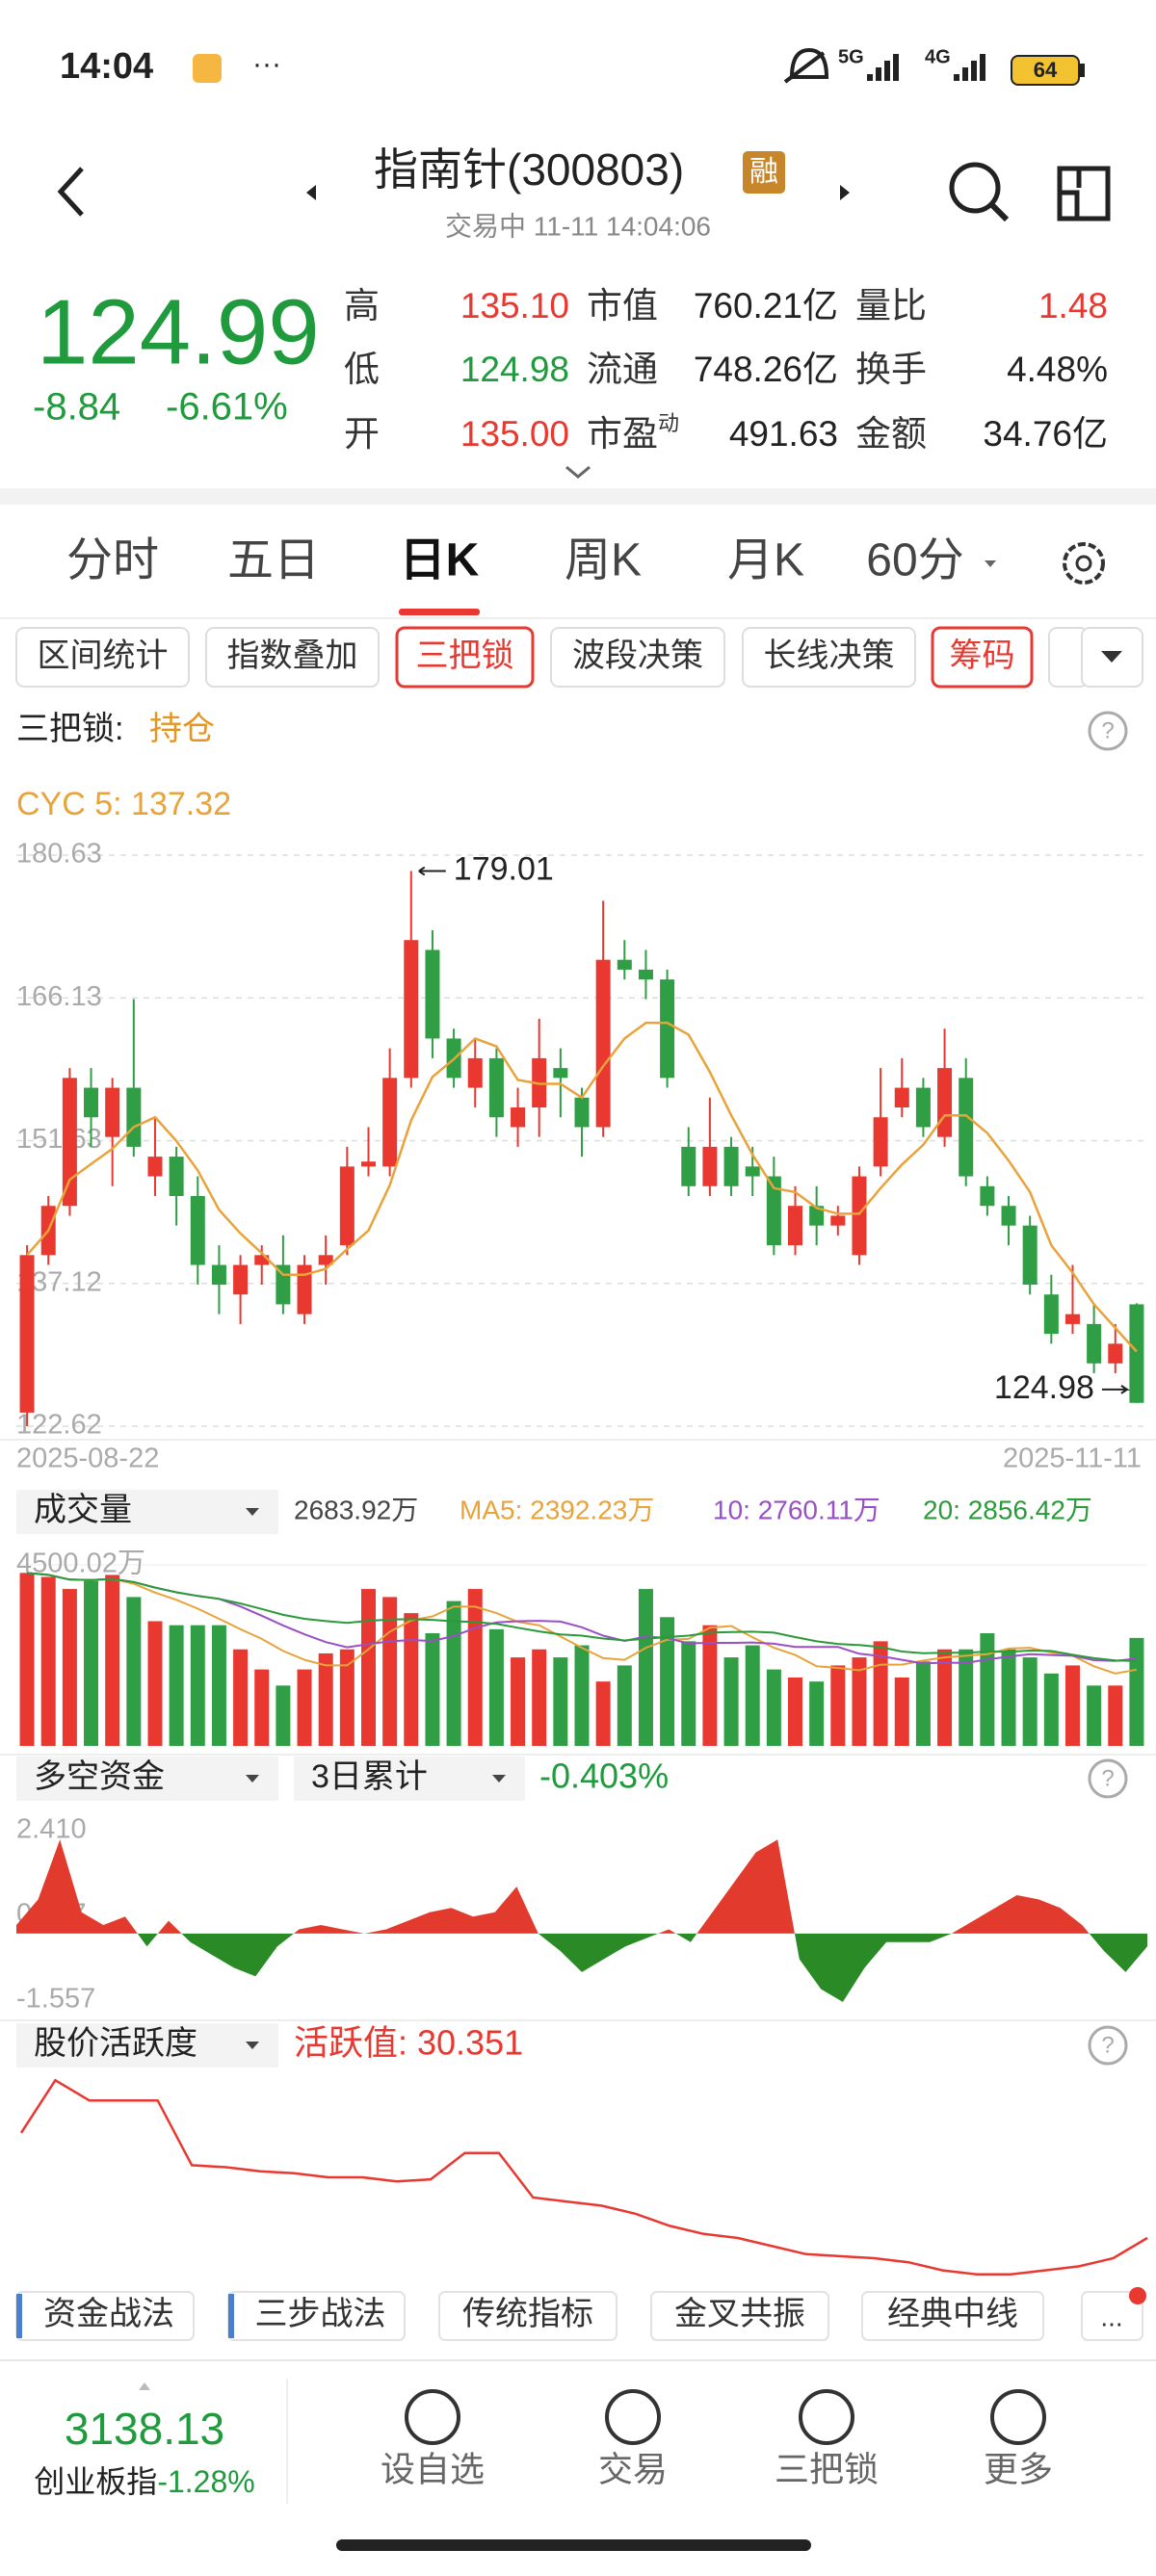 The height and width of the screenshot is (2576, 1156). I want to click on change: -8.84, so click(76, 407).